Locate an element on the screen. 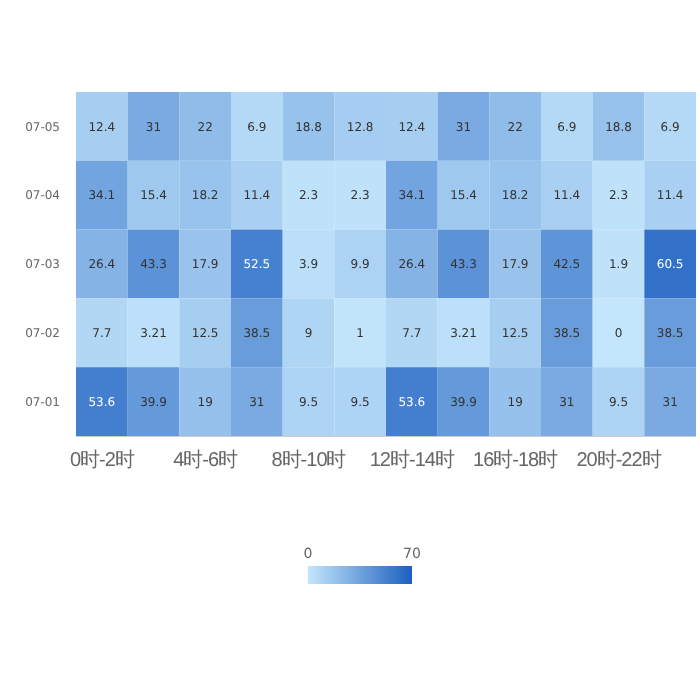 The image size is (700, 700). x-tick-label: 0时-2时 is located at coordinates (102, 460).